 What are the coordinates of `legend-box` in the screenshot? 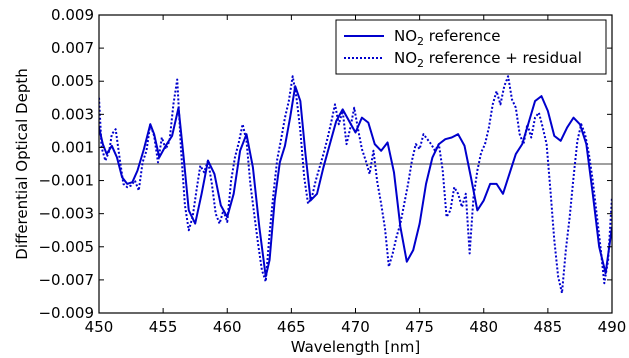 It's located at (471, 47).